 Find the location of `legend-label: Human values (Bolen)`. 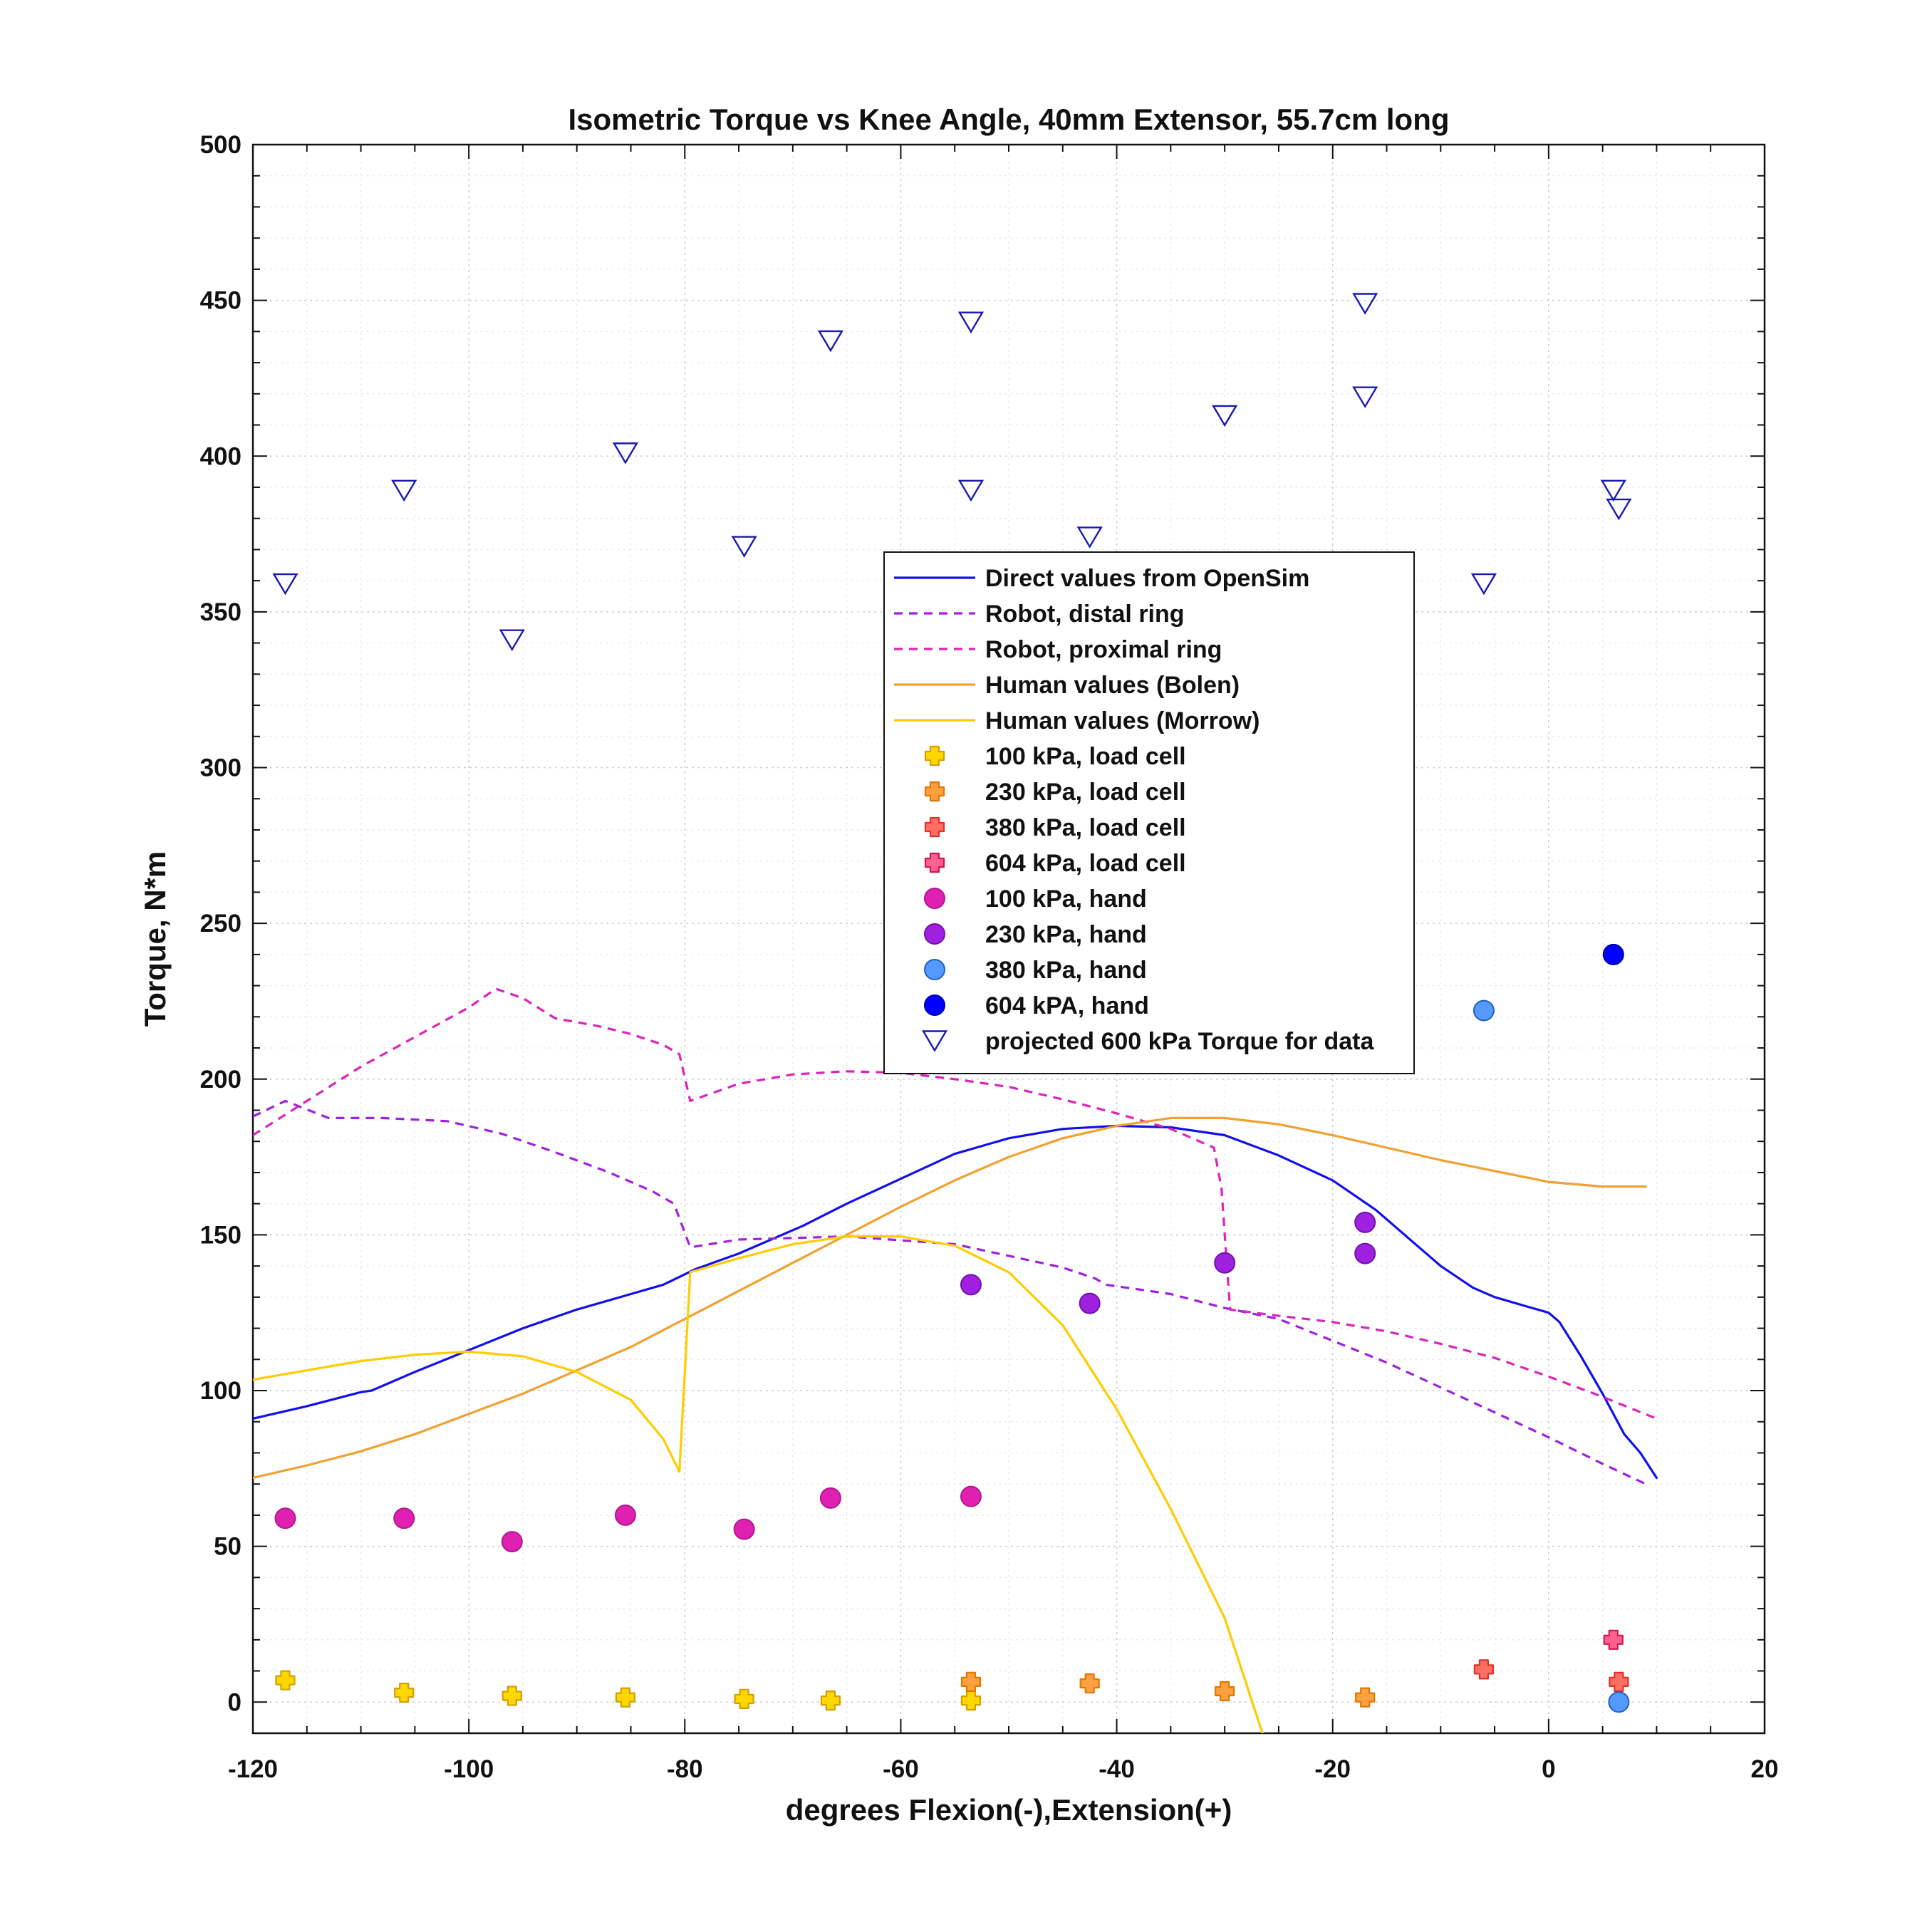

legend-label: Human values (Bolen) is located at coordinates (1112, 685).